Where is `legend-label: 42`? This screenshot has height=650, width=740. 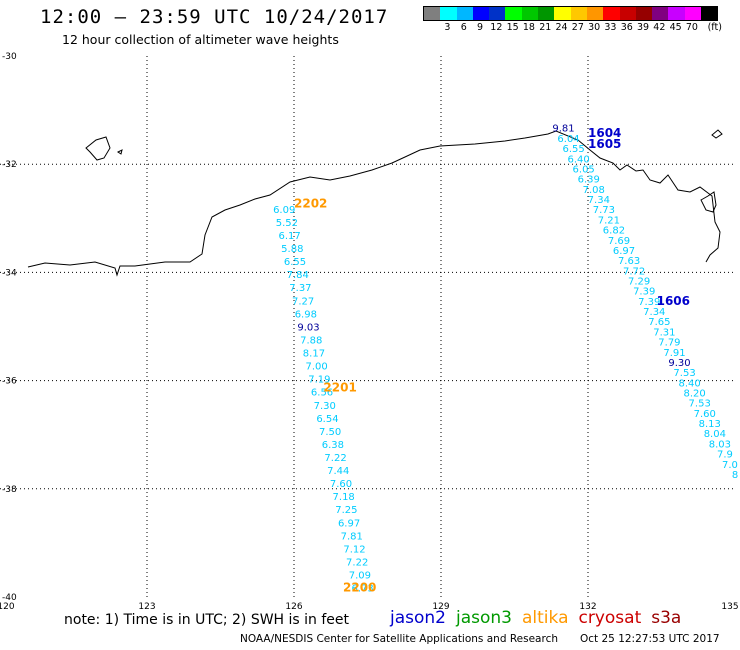 legend-label: 42 is located at coordinates (659, 27).